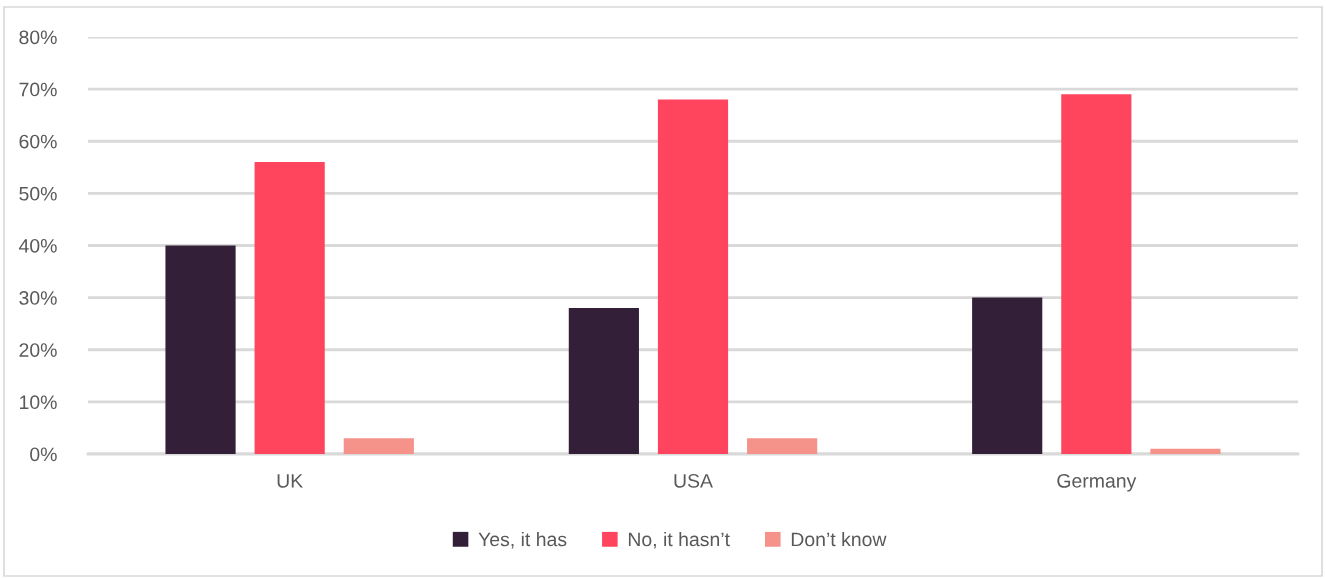 The image size is (1326, 578). What do you see at coordinates (38, 402) in the screenshot?
I see `y-tick-label: 10%` at bounding box center [38, 402].